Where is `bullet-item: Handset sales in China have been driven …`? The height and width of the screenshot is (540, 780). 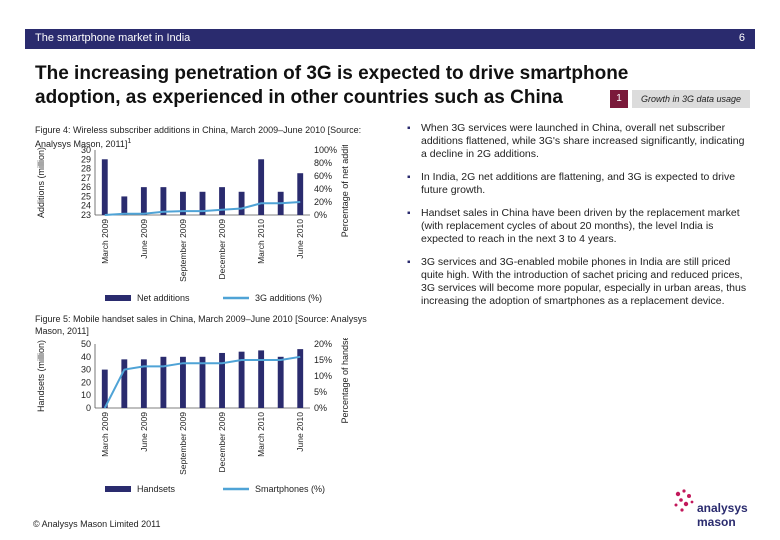
bullet-item: Handset sales in China have been driven … is located at coordinates (579, 226).